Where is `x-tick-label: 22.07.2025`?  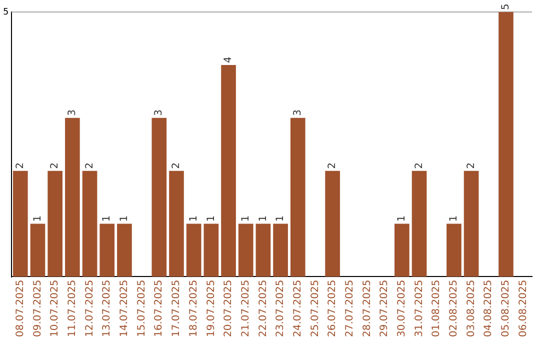 x-tick-label: 22.07.2025 is located at coordinates (263, 309).